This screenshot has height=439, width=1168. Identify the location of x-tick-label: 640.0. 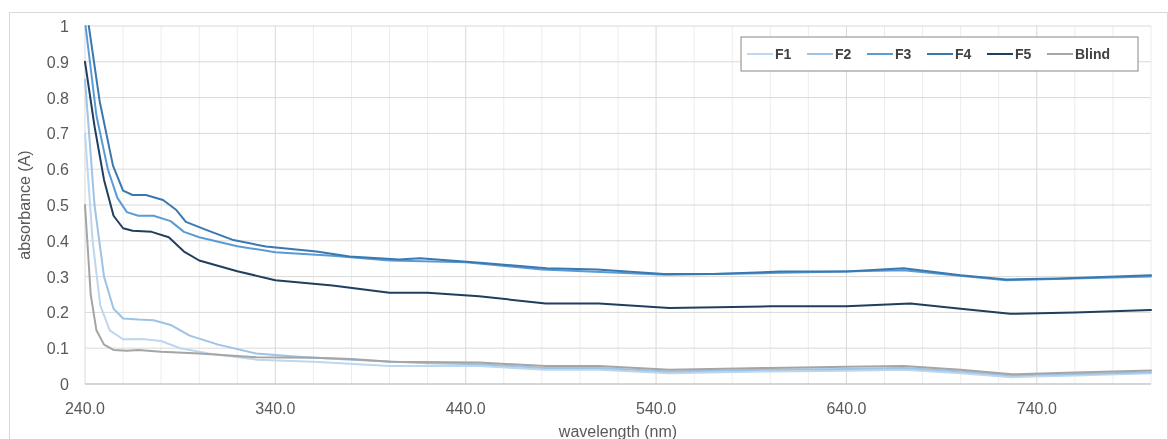
(846, 408).